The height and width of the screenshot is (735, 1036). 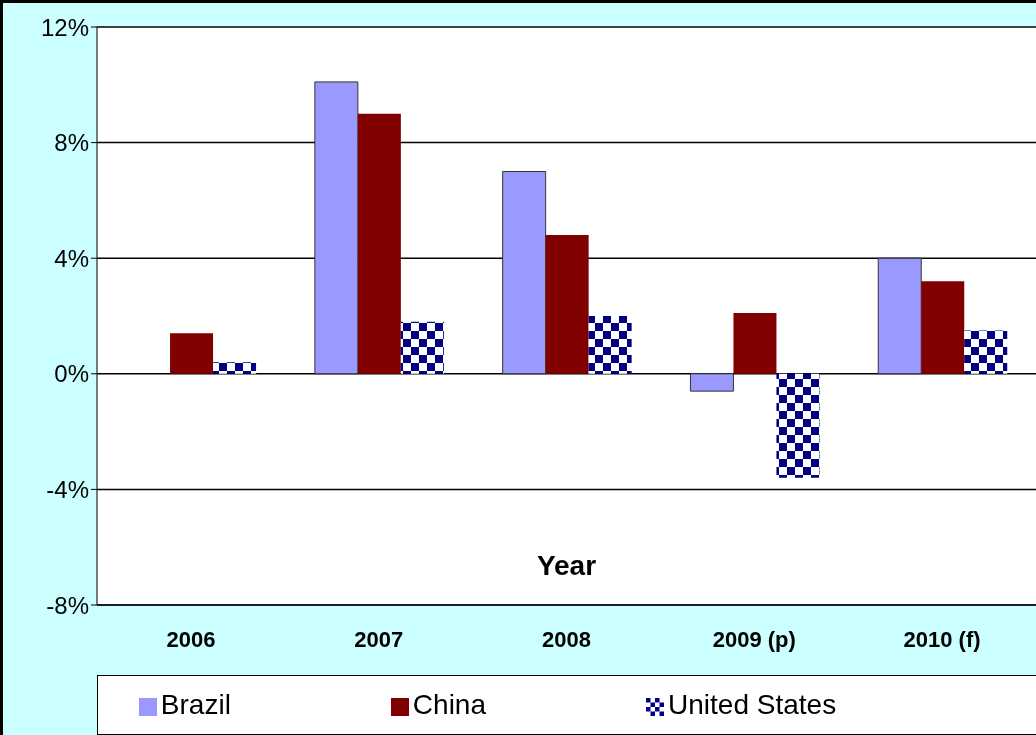 What do you see at coordinates (71, 143) in the screenshot?
I see `y-tick-label: 8%` at bounding box center [71, 143].